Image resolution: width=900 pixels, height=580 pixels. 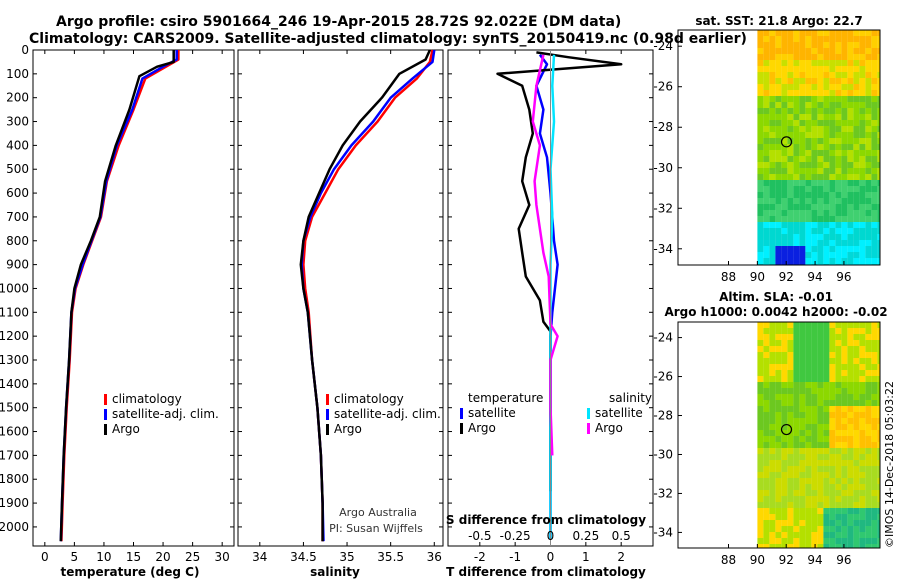 What do you see at coordinates (663, 127) in the screenshot?
I see `map-y-tick-label: -28` at bounding box center [663, 127].